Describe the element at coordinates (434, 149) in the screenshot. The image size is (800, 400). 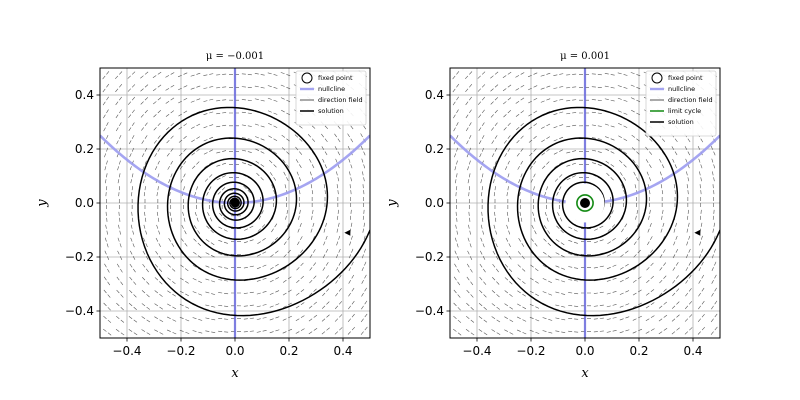
I see `y-tick-label: 0.2` at that location.